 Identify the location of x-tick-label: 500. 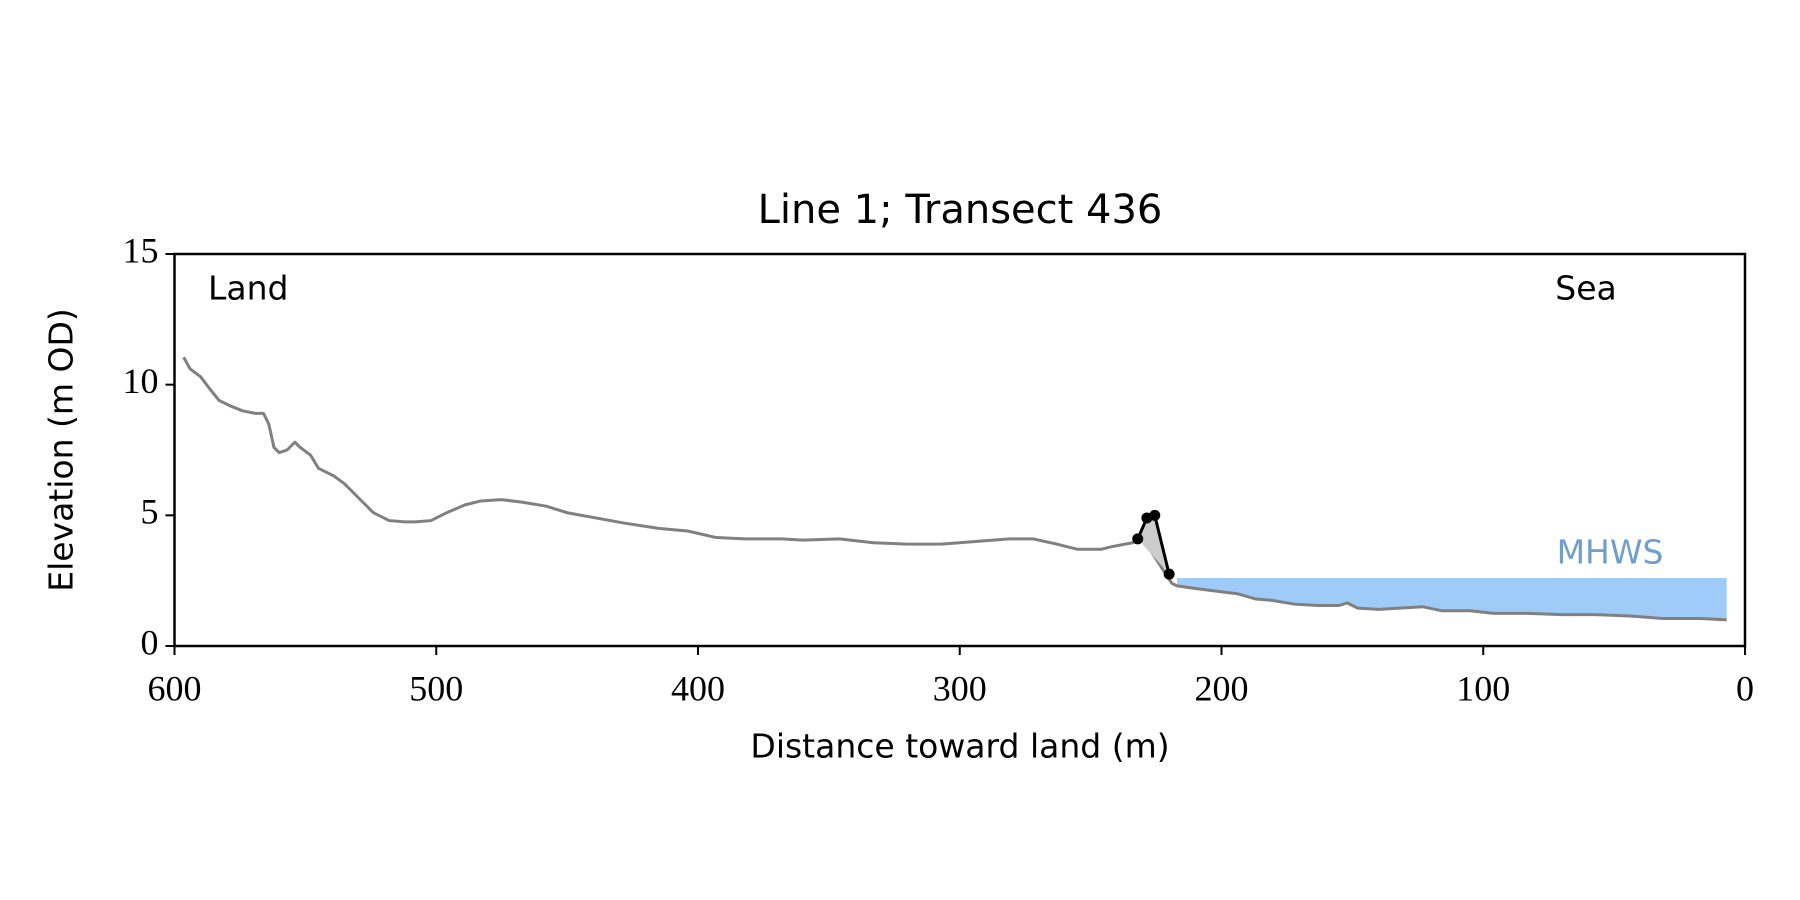
(436, 688).